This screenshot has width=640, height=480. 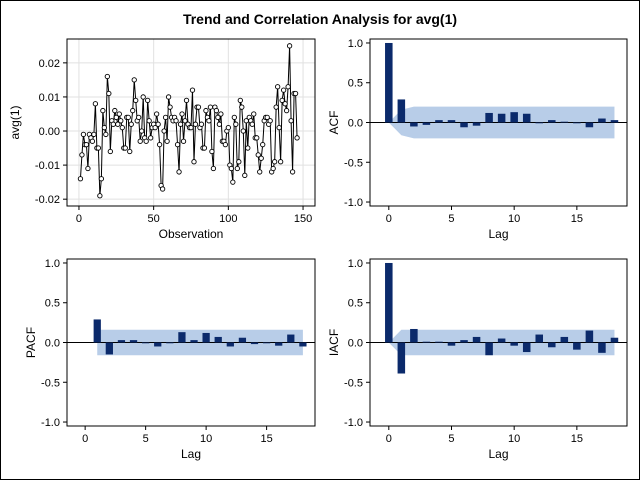 I want to click on acf-x-tick-label-2: 10, so click(x=514, y=219).